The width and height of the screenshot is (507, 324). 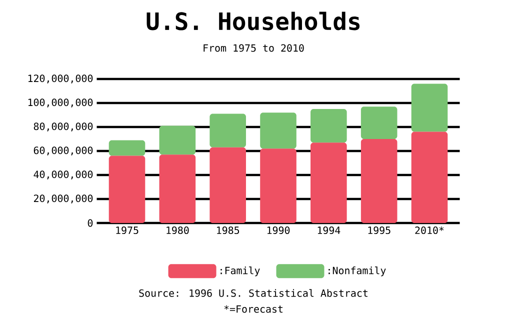 What do you see at coordinates (60, 79) in the screenshot?
I see `y-tick-label: 120,000,000` at bounding box center [60, 79].